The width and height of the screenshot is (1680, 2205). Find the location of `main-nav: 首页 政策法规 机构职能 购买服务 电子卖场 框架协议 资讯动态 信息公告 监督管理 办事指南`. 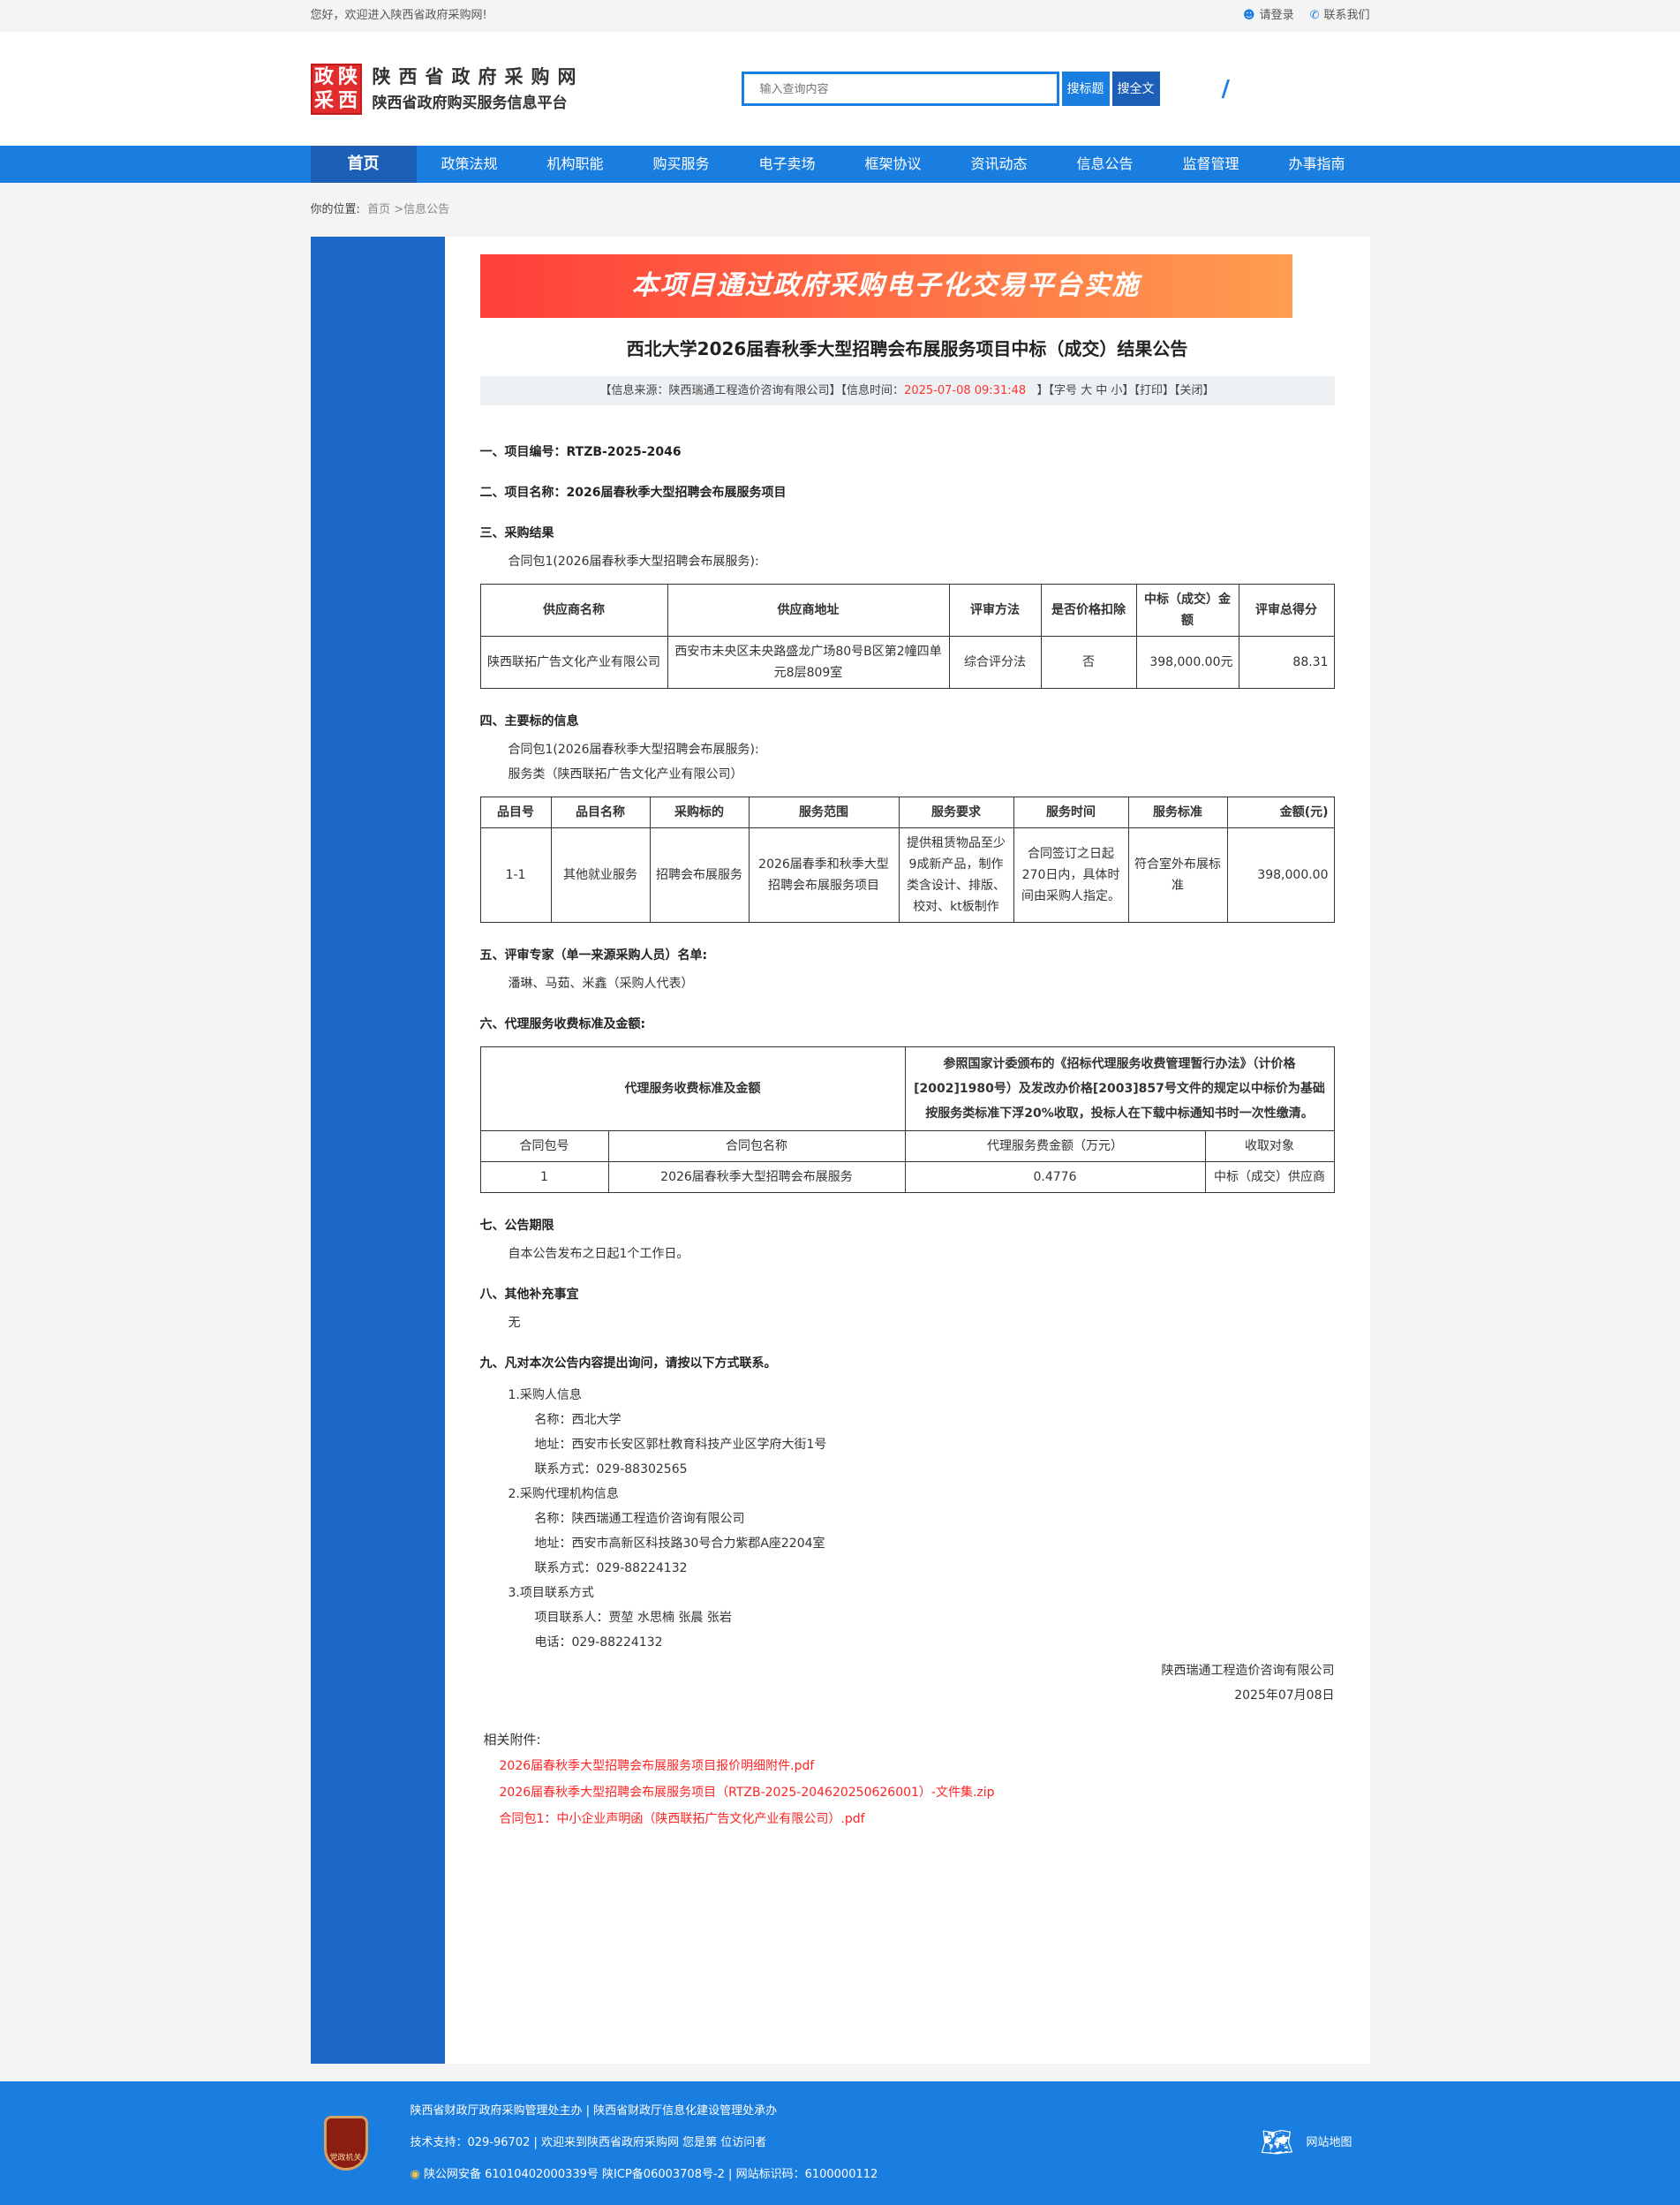

main-nav: 首页 政策法规 机构职能 购买服务 电子卖场 框架协议 资讯动态 信息公告 监督管理 办事指南 is located at coordinates (840, 164).